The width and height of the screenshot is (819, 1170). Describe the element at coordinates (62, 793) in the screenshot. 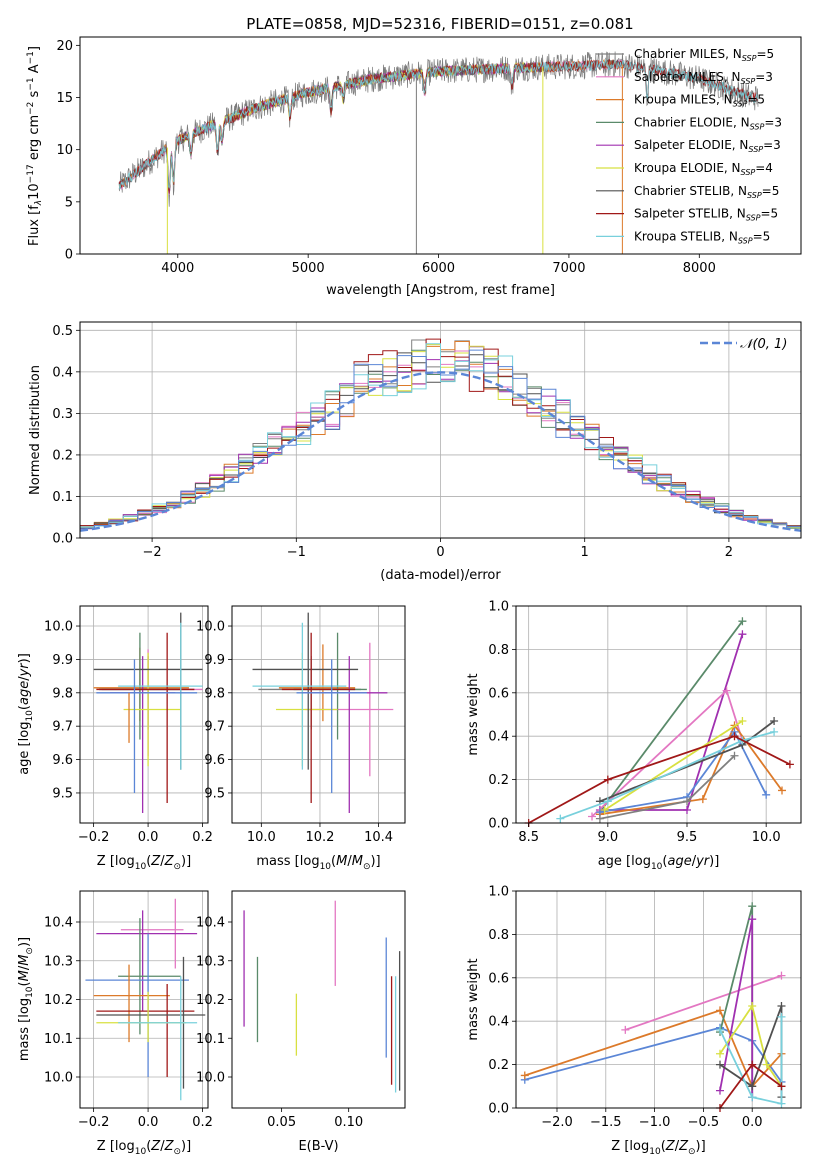

I see `y-tick-label: 9.5` at that location.